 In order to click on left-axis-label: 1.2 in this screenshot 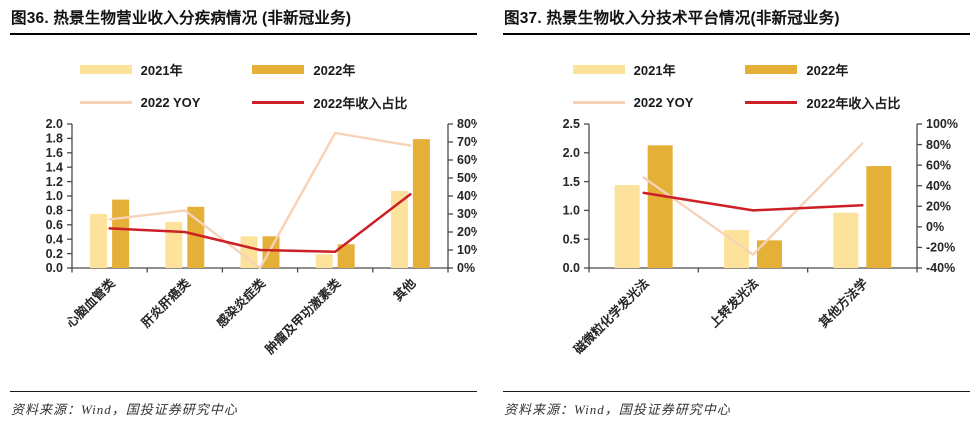, I will do `click(54, 182)`.